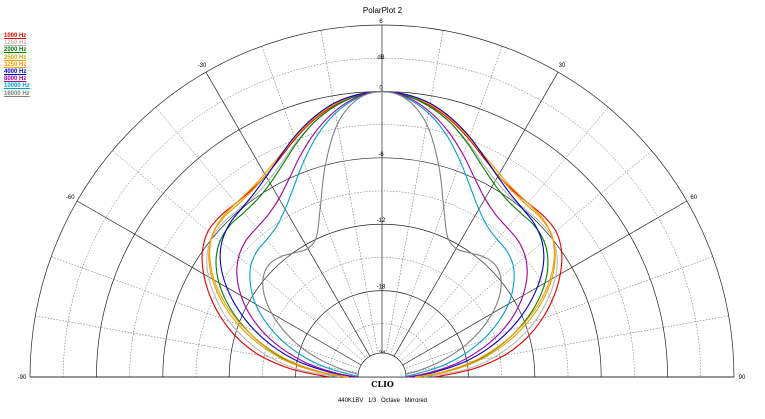 Image resolution: width=765 pixels, height=419 pixels. Describe the element at coordinates (380, 58) in the screenshot. I see `radial-unit-label: dB` at that location.